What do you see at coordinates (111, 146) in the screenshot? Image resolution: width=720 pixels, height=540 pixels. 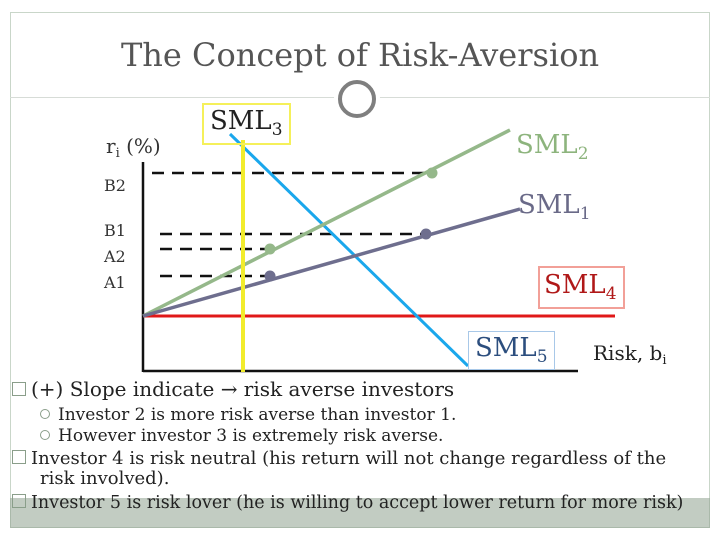 I see `y-axis-label-main: r` at bounding box center [111, 146].